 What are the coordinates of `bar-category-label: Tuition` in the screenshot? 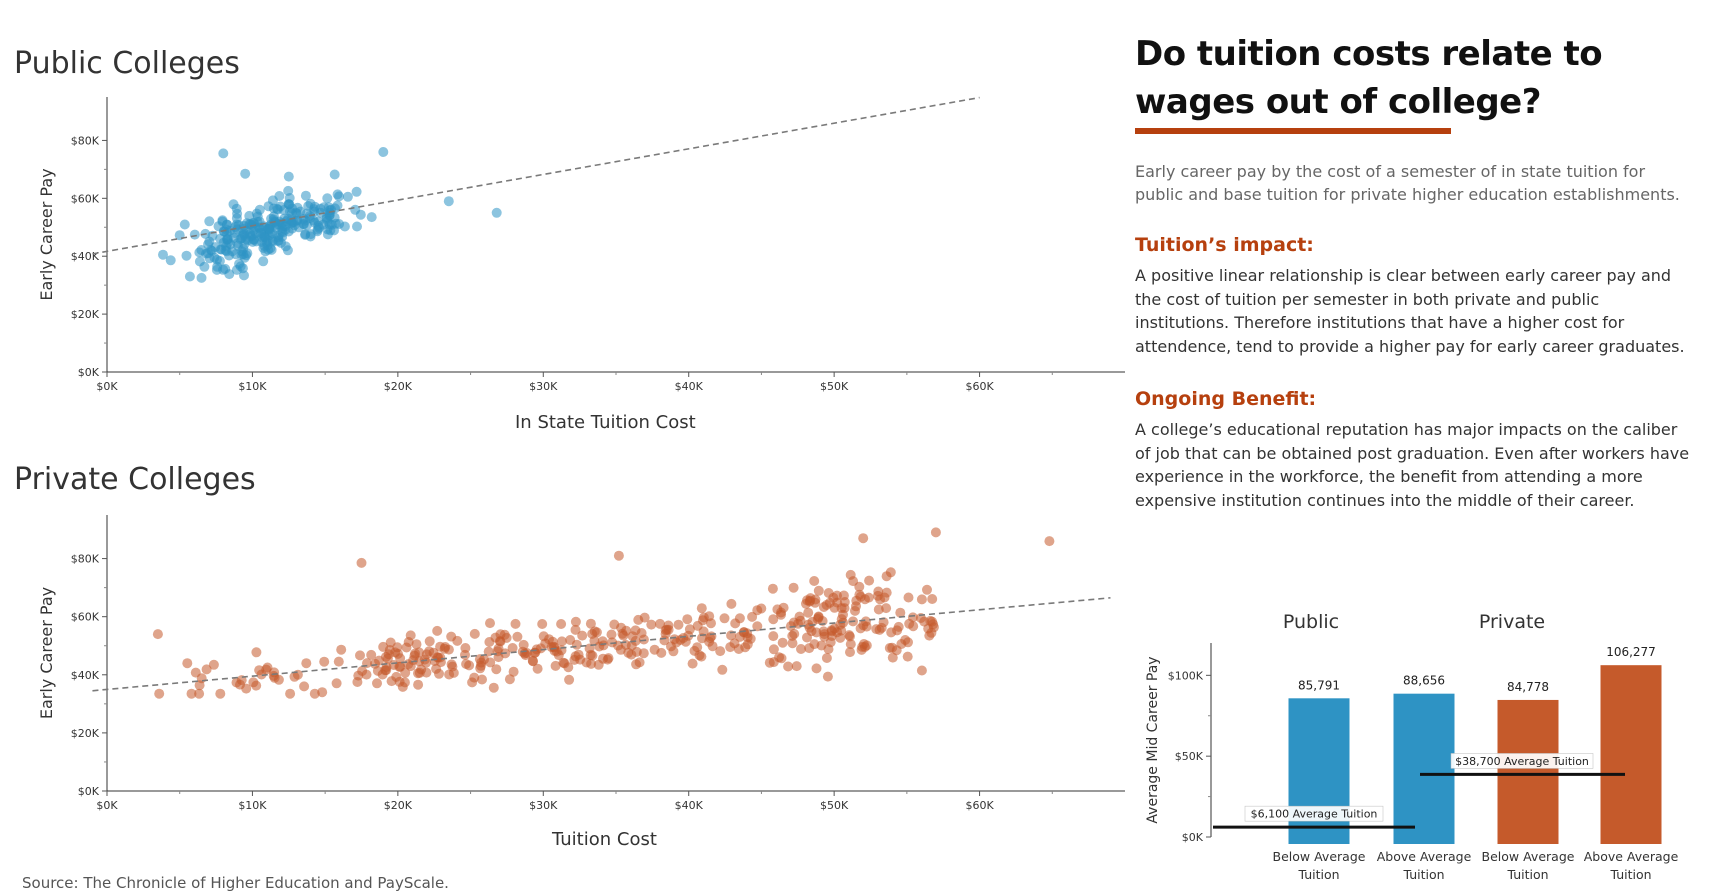 It's located at (1423, 874).